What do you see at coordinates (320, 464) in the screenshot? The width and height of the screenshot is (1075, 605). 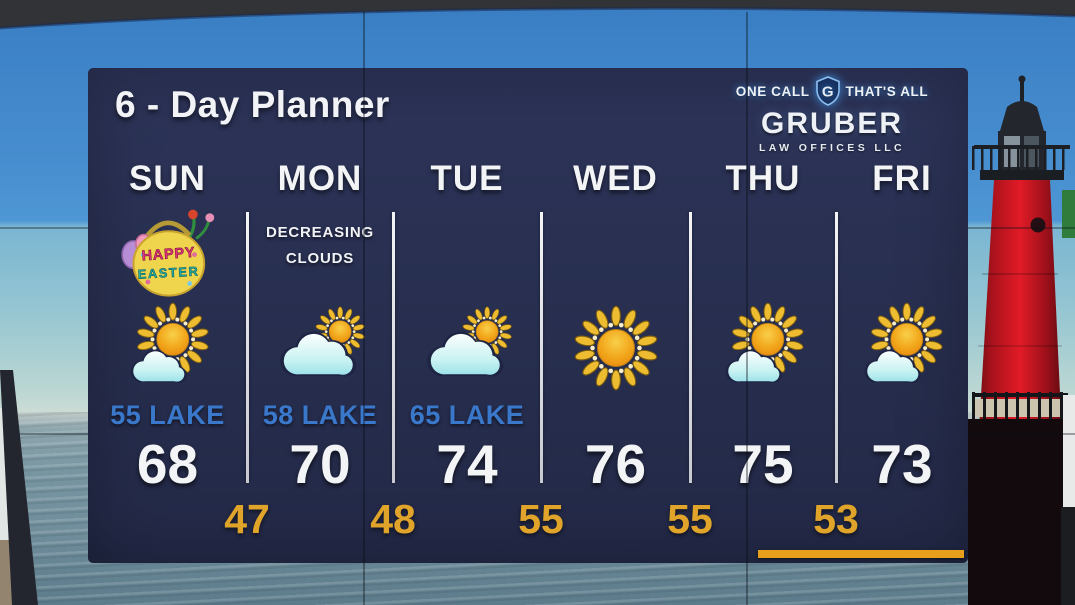 I see `high-temp: 70` at bounding box center [320, 464].